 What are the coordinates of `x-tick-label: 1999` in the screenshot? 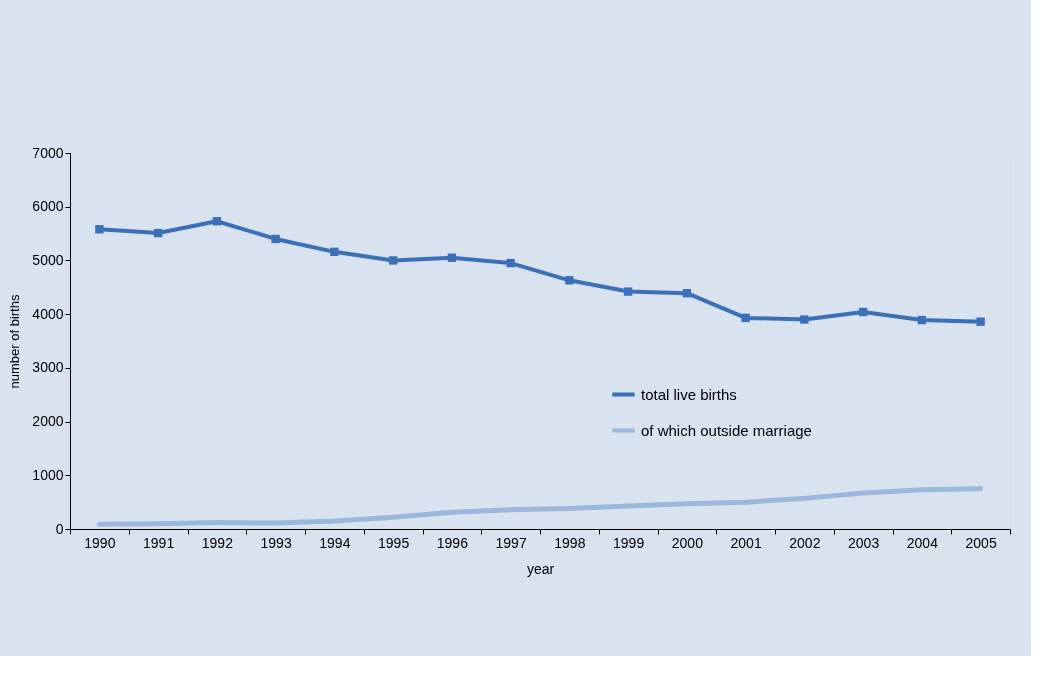 It's located at (629, 542).